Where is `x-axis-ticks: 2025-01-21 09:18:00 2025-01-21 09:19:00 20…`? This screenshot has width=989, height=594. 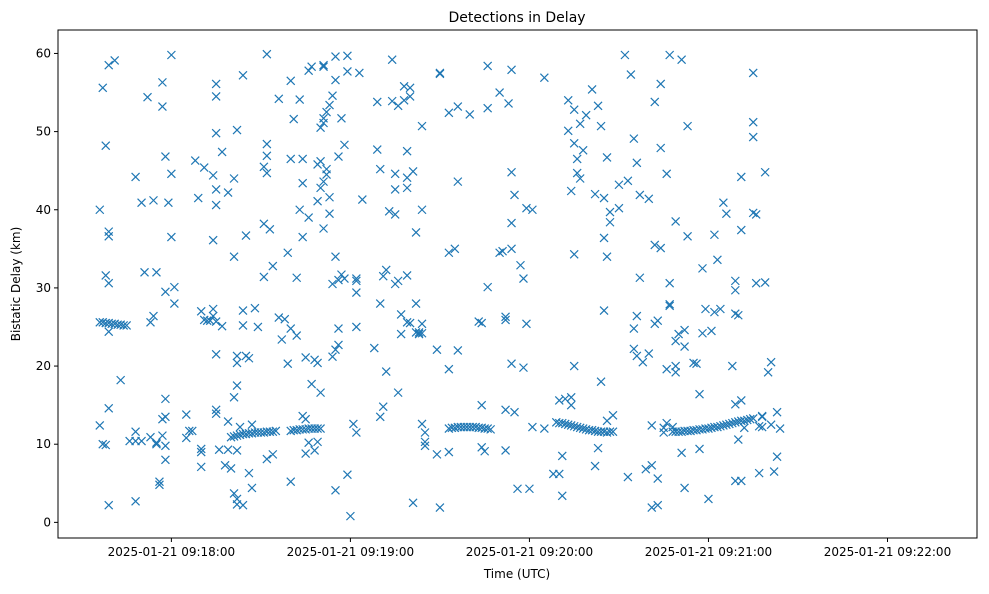
x-axis-ticks: 2025-01-21 09:18:00 2025-01-21 09:19:00 20… is located at coordinates (529, 548).